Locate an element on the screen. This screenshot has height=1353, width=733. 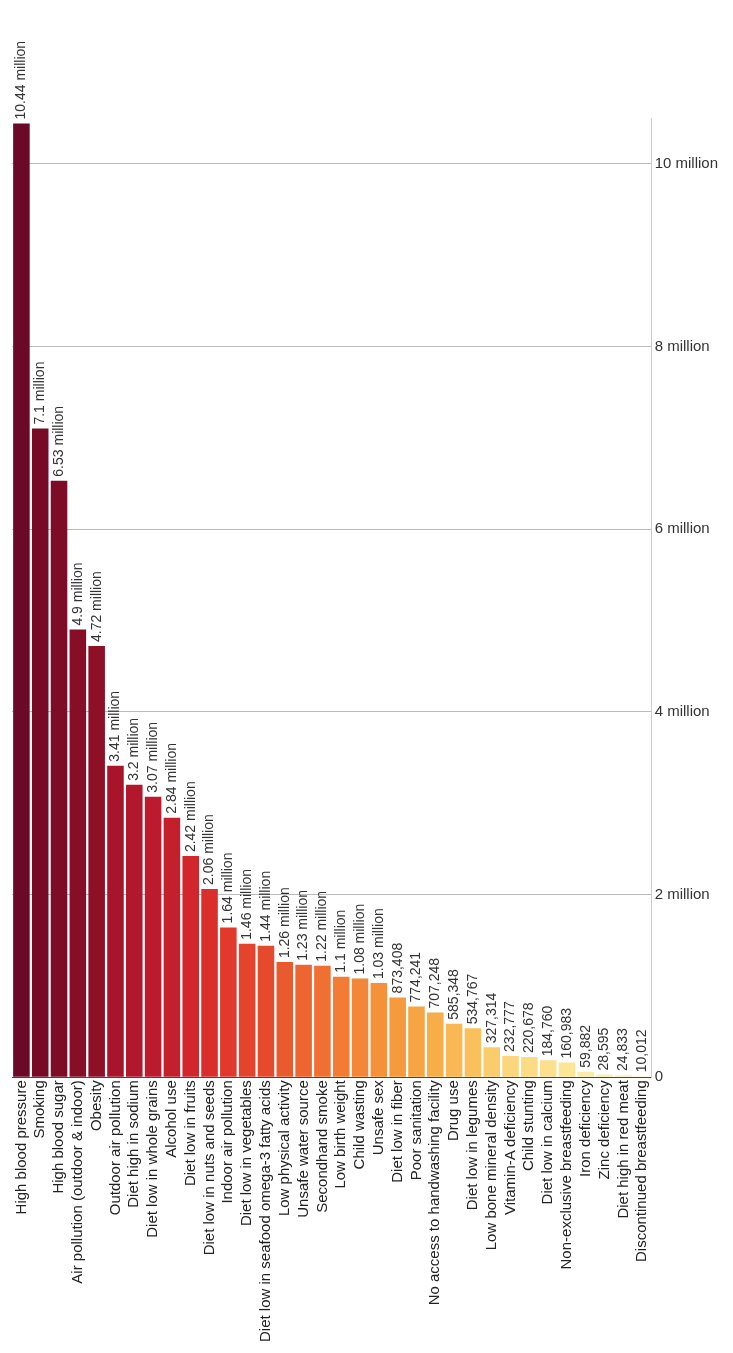
data-label: 2.84 million is located at coordinates (170, 778).